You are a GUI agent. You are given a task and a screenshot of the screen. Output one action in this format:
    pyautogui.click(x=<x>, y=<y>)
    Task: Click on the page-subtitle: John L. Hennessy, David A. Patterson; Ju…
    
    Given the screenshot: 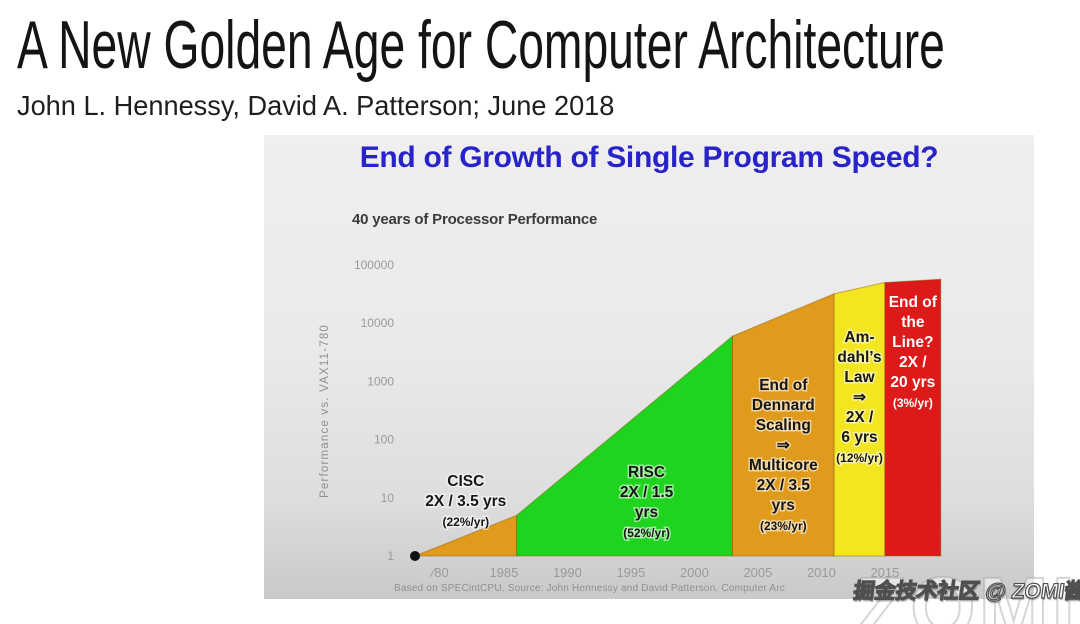 What is the action you would take?
    pyautogui.click(x=316, y=105)
    